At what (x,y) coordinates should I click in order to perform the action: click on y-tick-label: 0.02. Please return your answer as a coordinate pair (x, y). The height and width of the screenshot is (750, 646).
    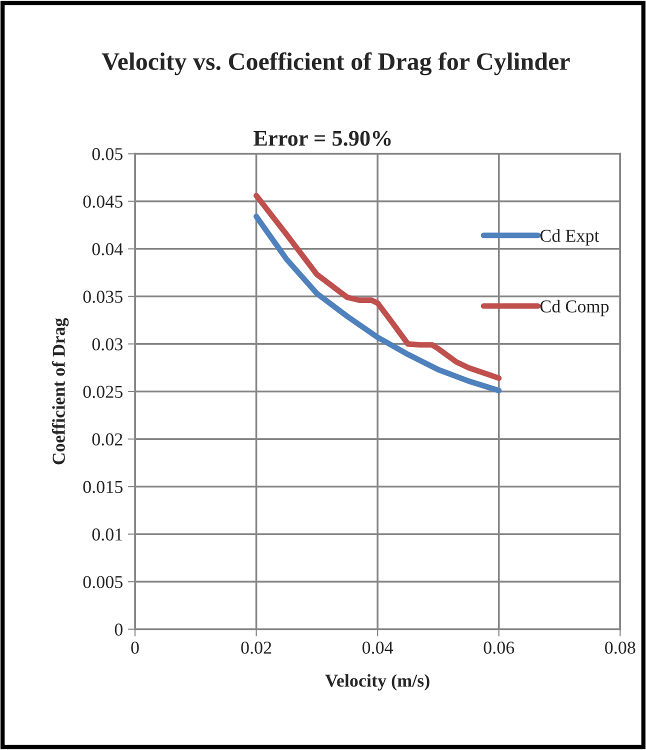
    Looking at the image, I should click on (107, 439).